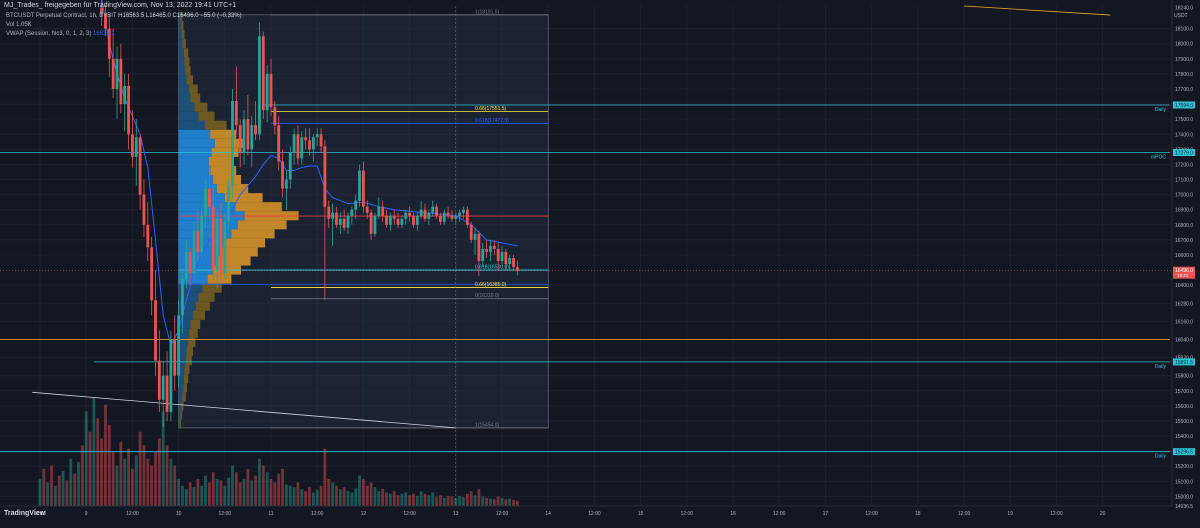 The image size is (1200, 528). I want to click on time-tick-label: 12:00, so click(40, 514).